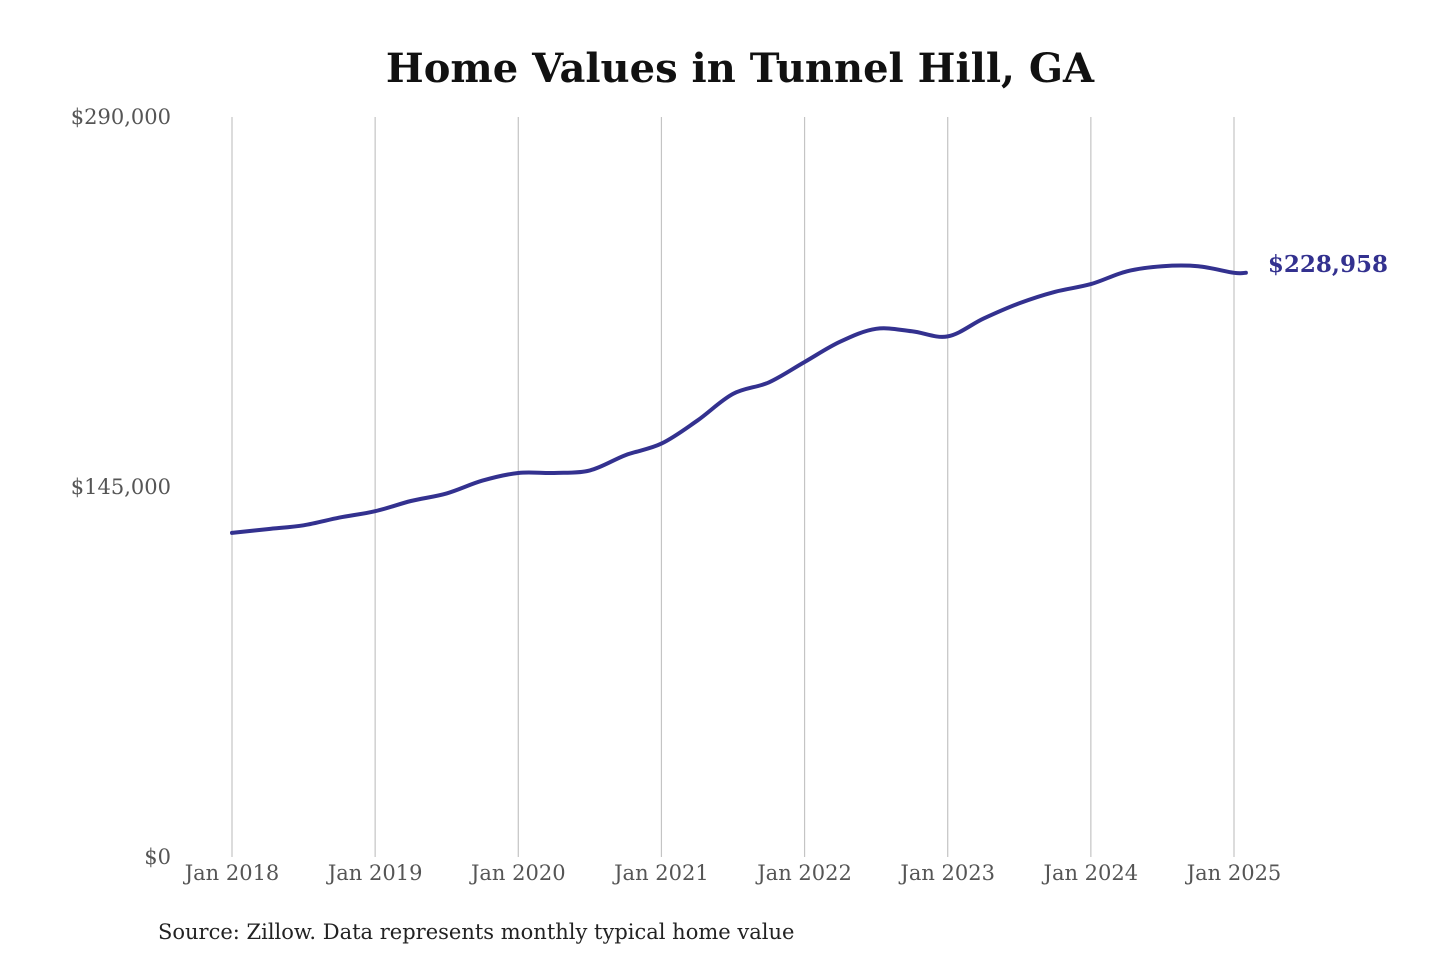 The height and width of the screenshot is (960, 1440). What do you see at coordinates (374, 873) in the screenshot?
I see `x-tick-label-1: Jan 2019` at bounding box center [374, 873].